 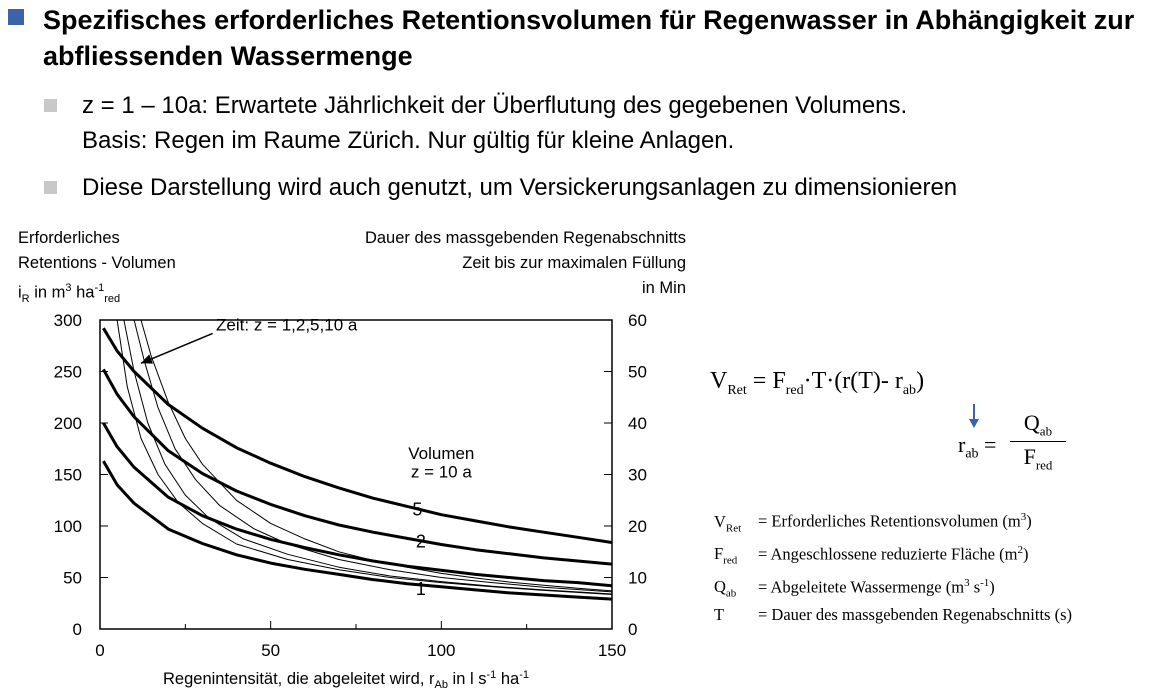 What do you see at coordinates (69, 293) in the screenshot?
I see `left-axis-title-unit: iR in m3 ha-1red` at bounding box center [69, 293].